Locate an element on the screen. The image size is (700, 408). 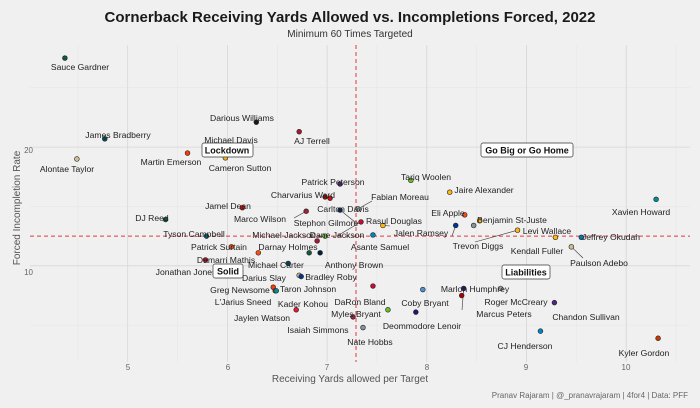
point-label: Michael Davis is located at coordinates (231, 140).